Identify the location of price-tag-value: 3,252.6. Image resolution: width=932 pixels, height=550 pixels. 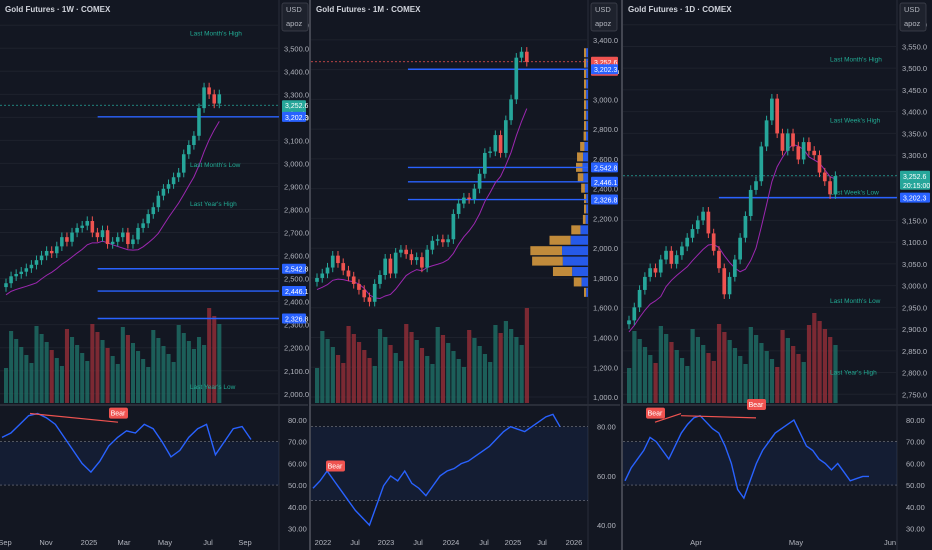
(914, 177).